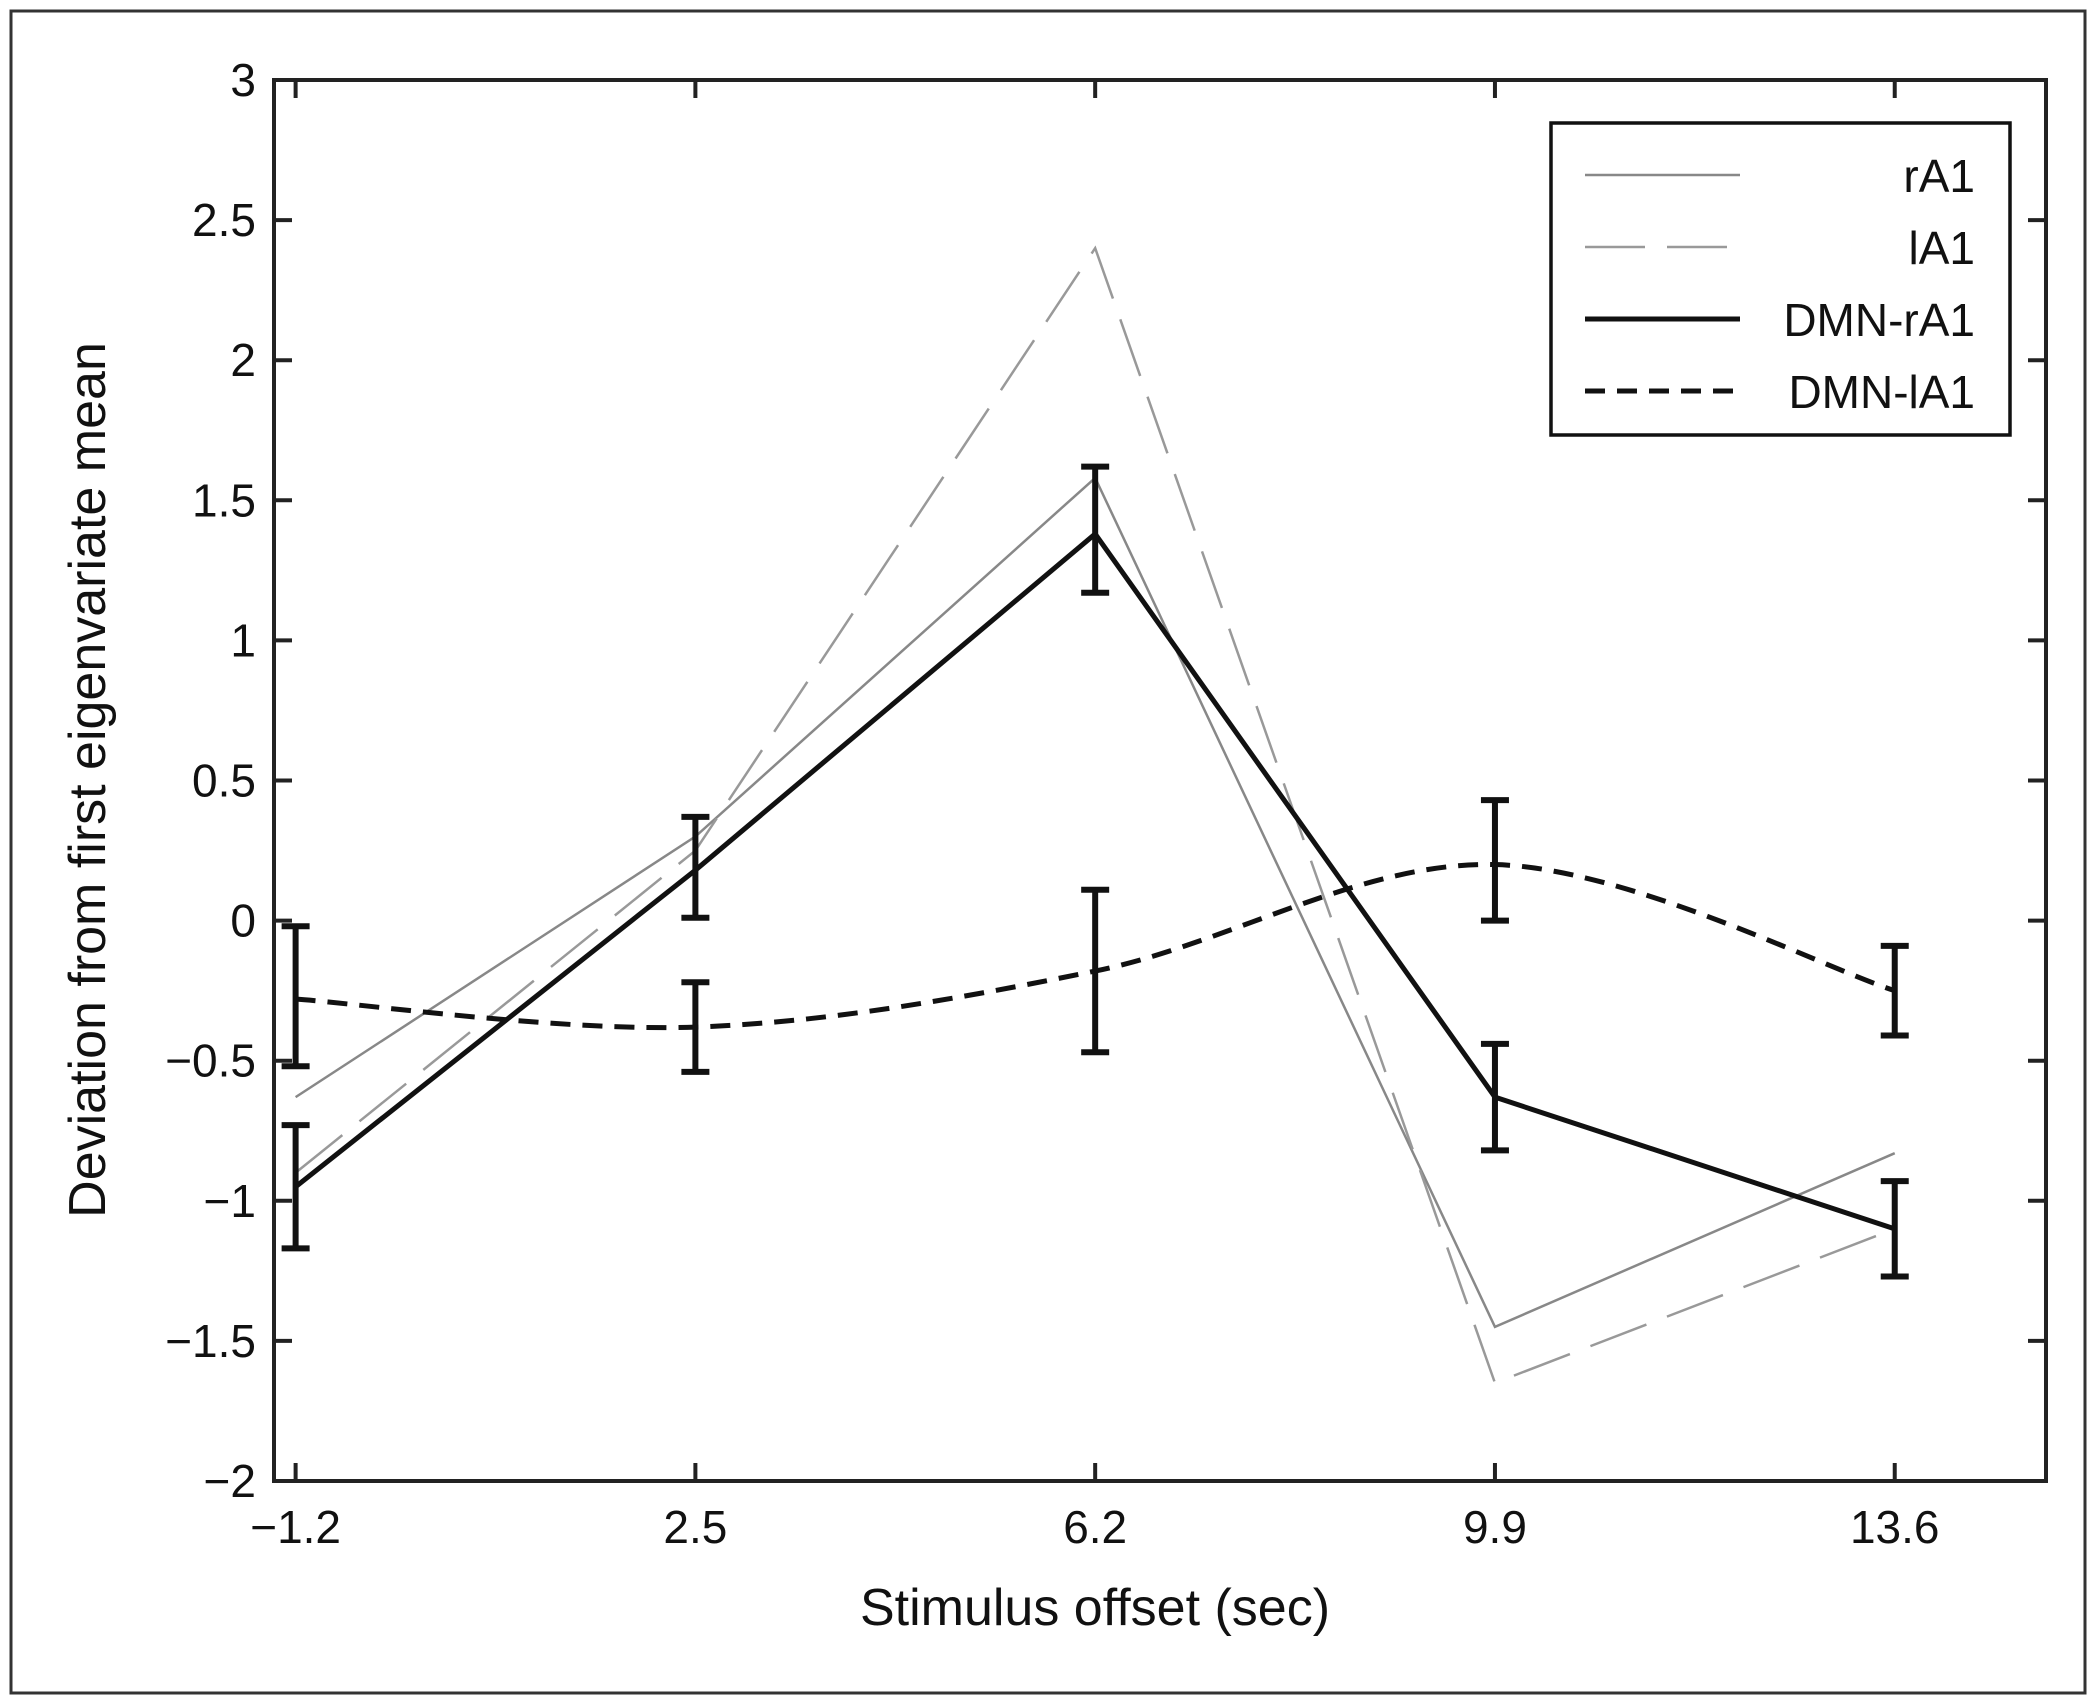  What do you see at coordinates (1881, 392) in the screenshot?
I see `legend-label: DMN-lA1` at bounding box center [1881, 392].